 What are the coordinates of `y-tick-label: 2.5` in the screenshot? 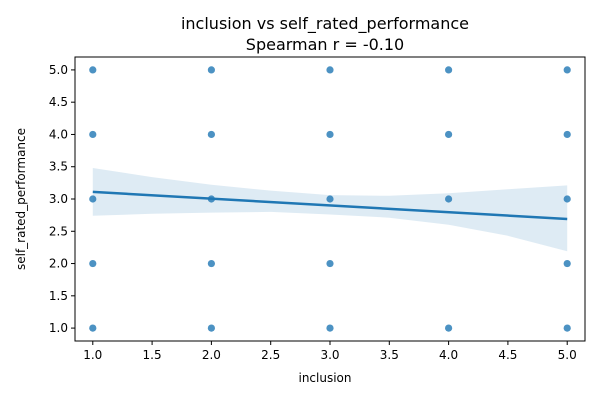 It's located at (58, 231).